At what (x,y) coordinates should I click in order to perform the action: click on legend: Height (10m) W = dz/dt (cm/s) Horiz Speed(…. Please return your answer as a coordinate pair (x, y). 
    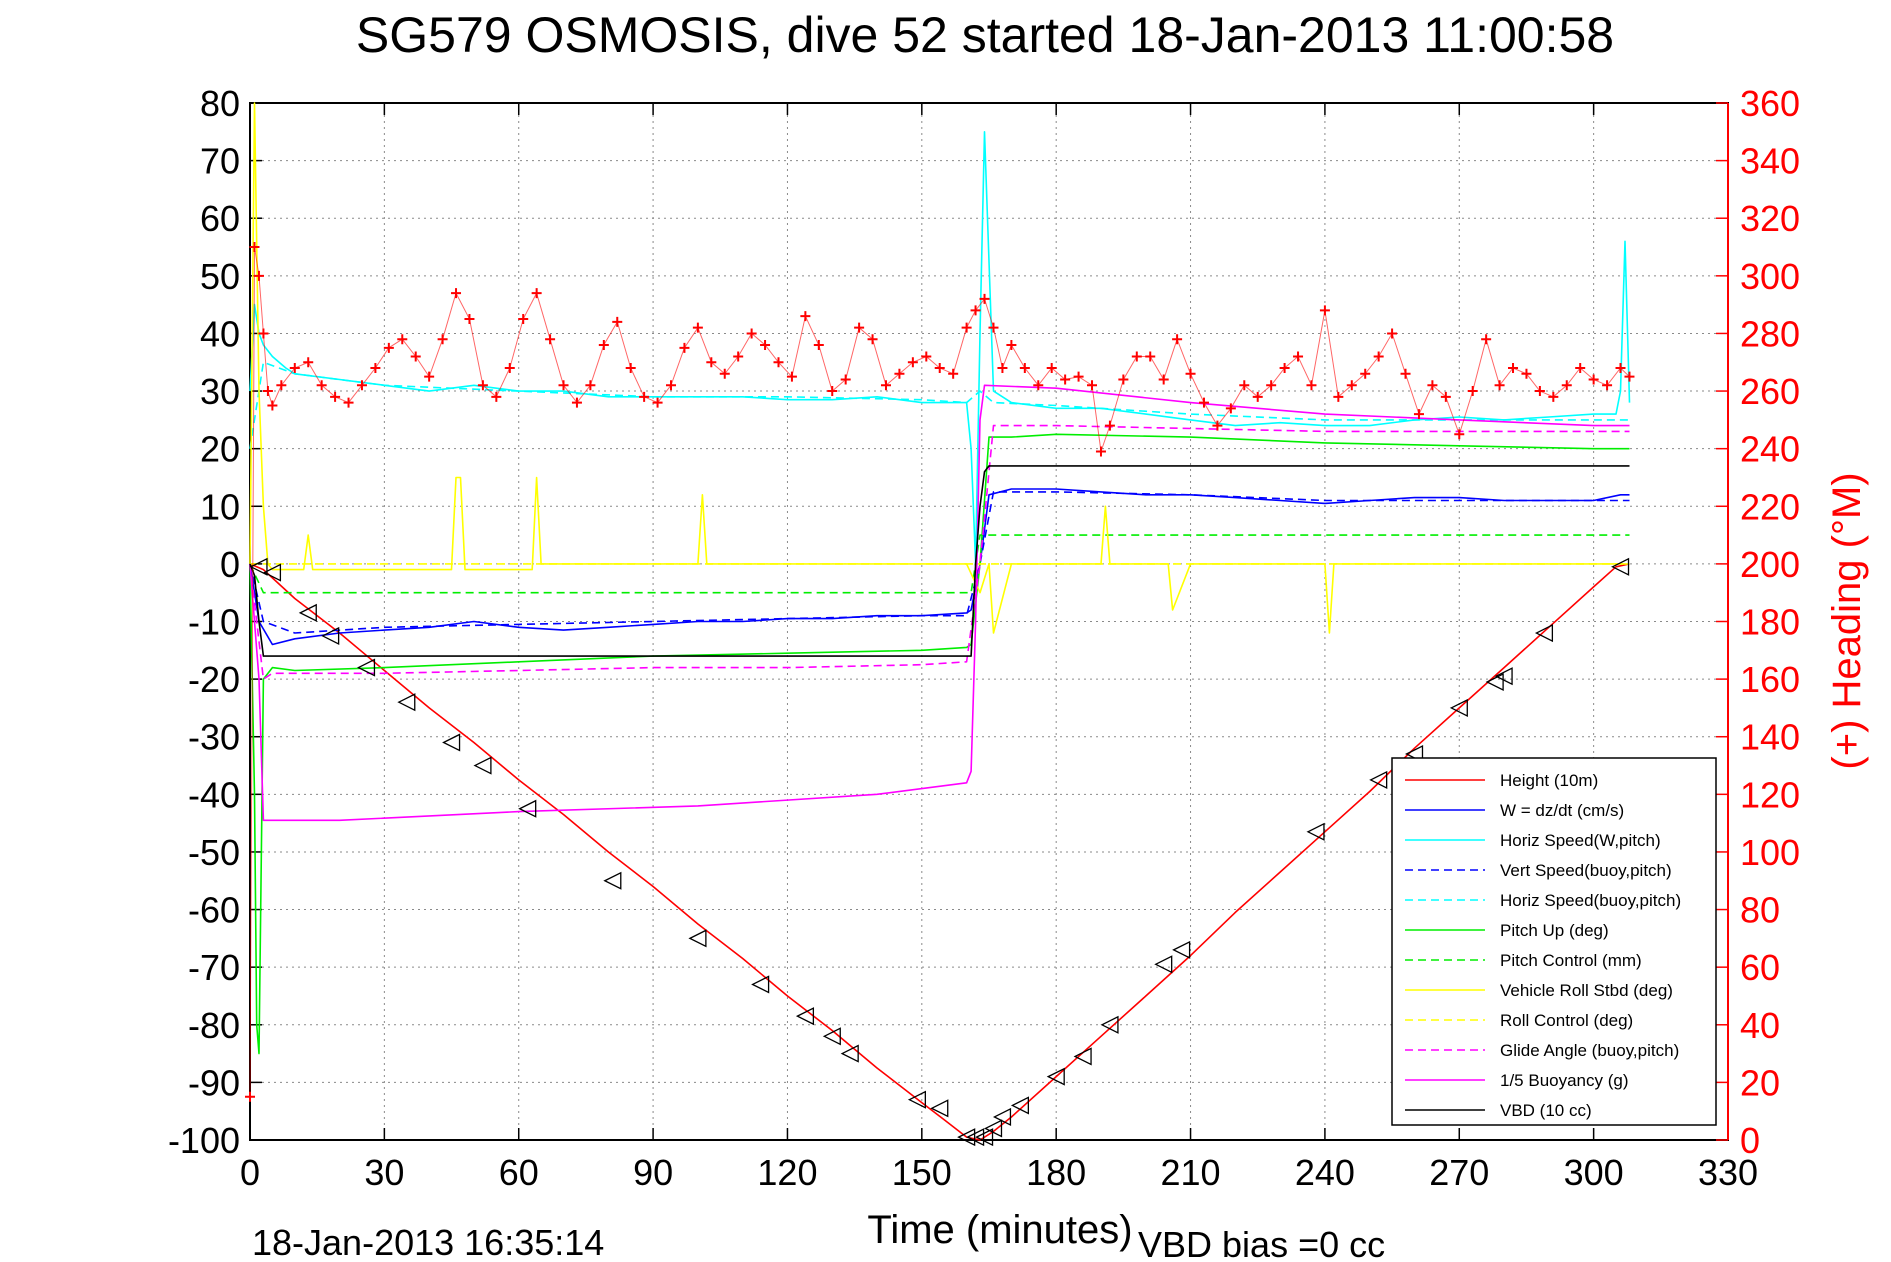
    Looking at the image, I should click on (1554, 941).